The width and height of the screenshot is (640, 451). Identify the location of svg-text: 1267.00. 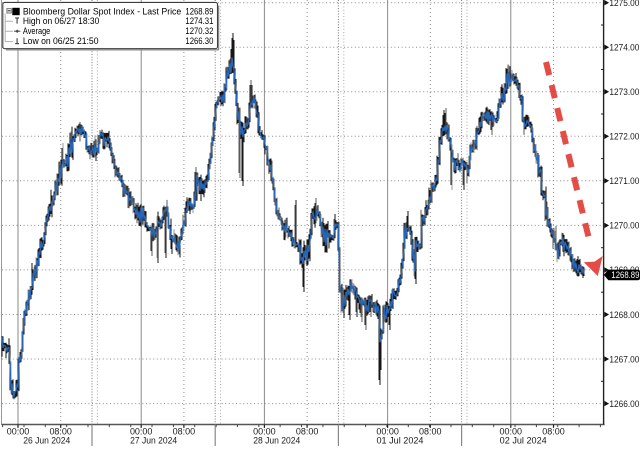
(624, 359).